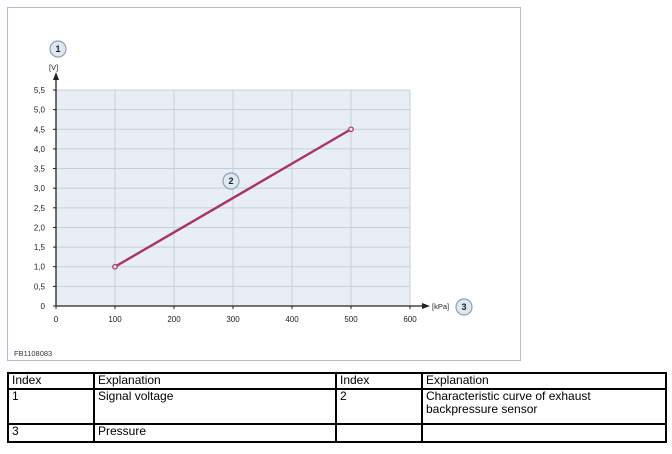 The image size is (672, 454). What do you see at coordinates (40, 227) in the screenshot?
I see `y-tick-label: 2,0` at bounding box center [40, 227].